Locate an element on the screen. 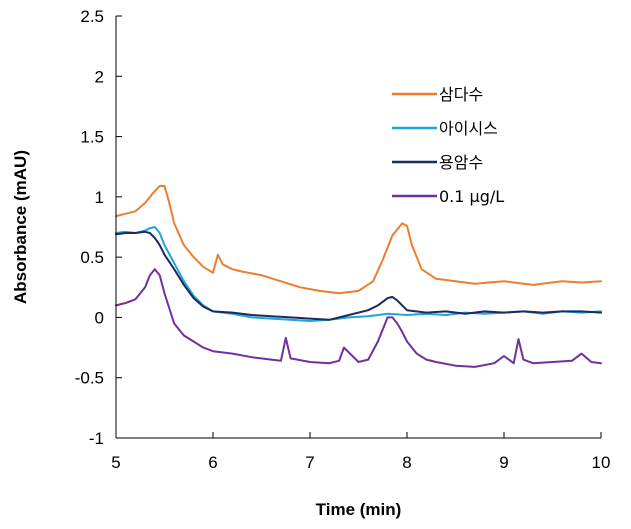 The height and width of the screenshot is (529, 631). y-axis-title: Absorbance (mAU) is located at coordinates (20, 227).